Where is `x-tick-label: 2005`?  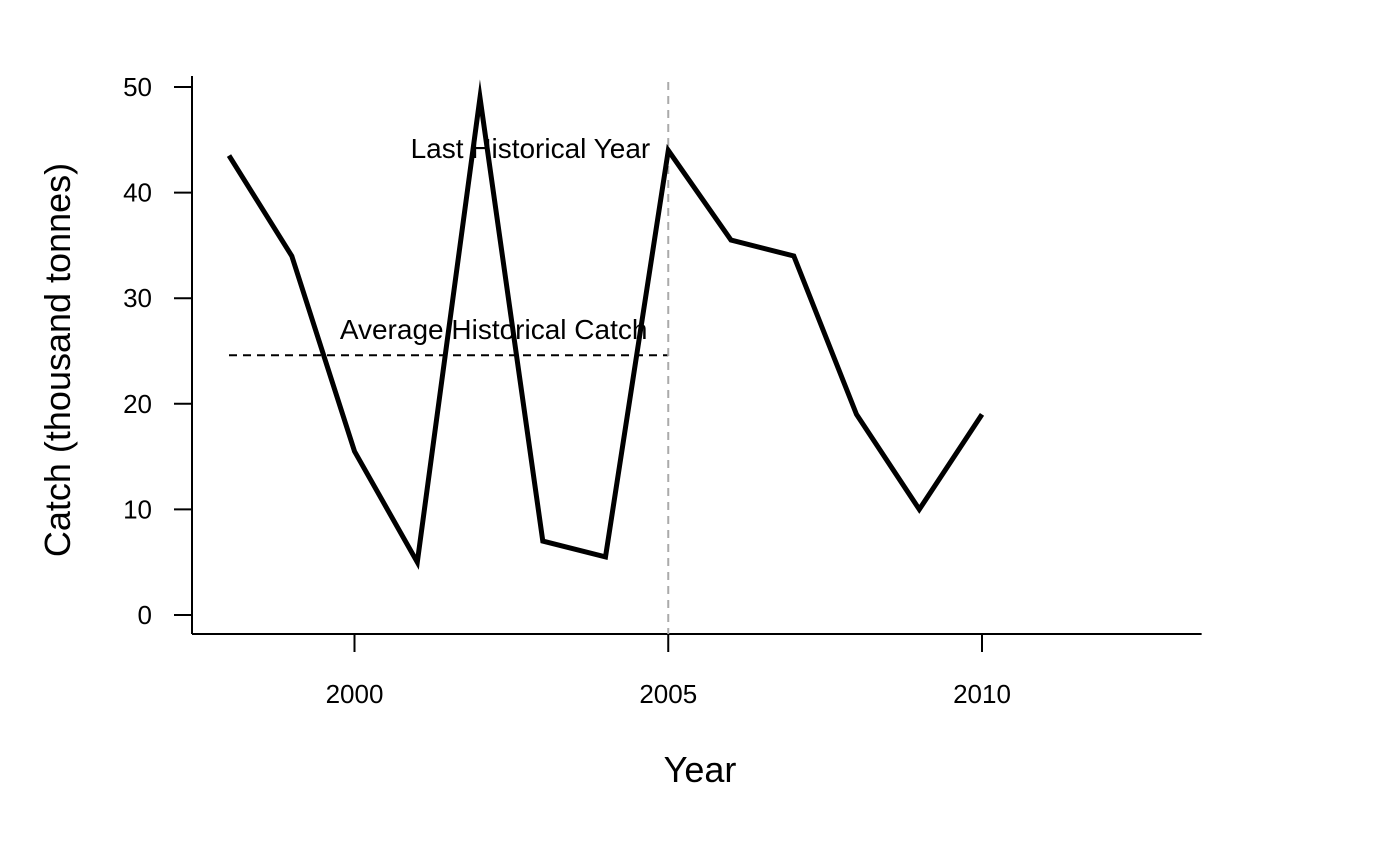
x-tick-label: 2005 is located at coordinates (668, 694).